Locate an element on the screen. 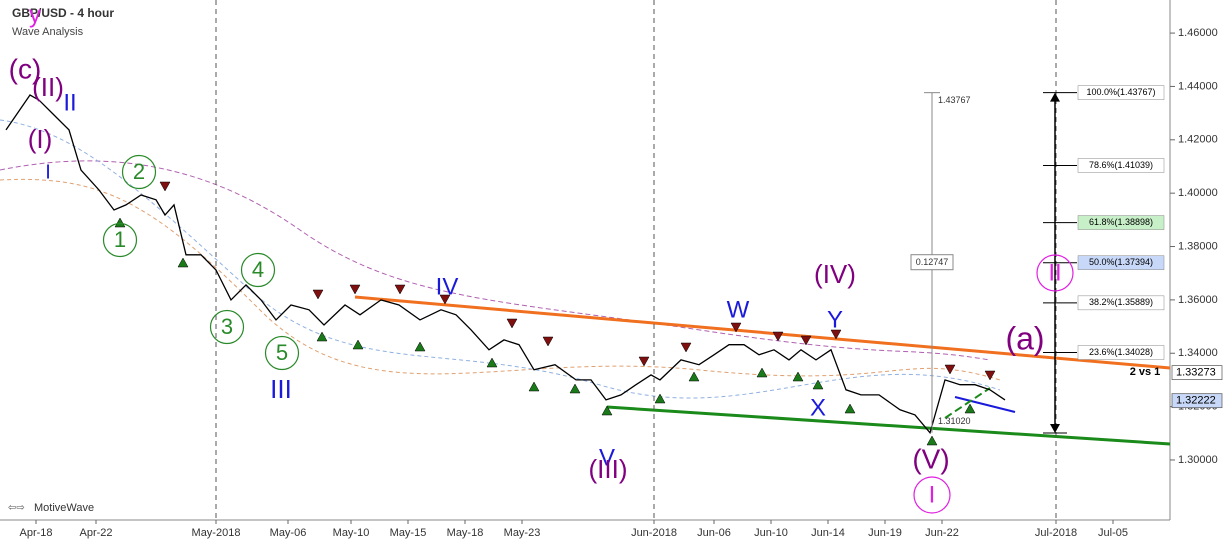 The height and width of the screenshot is (542, 1230). wave-label: I is located at coordinates (48, 172).